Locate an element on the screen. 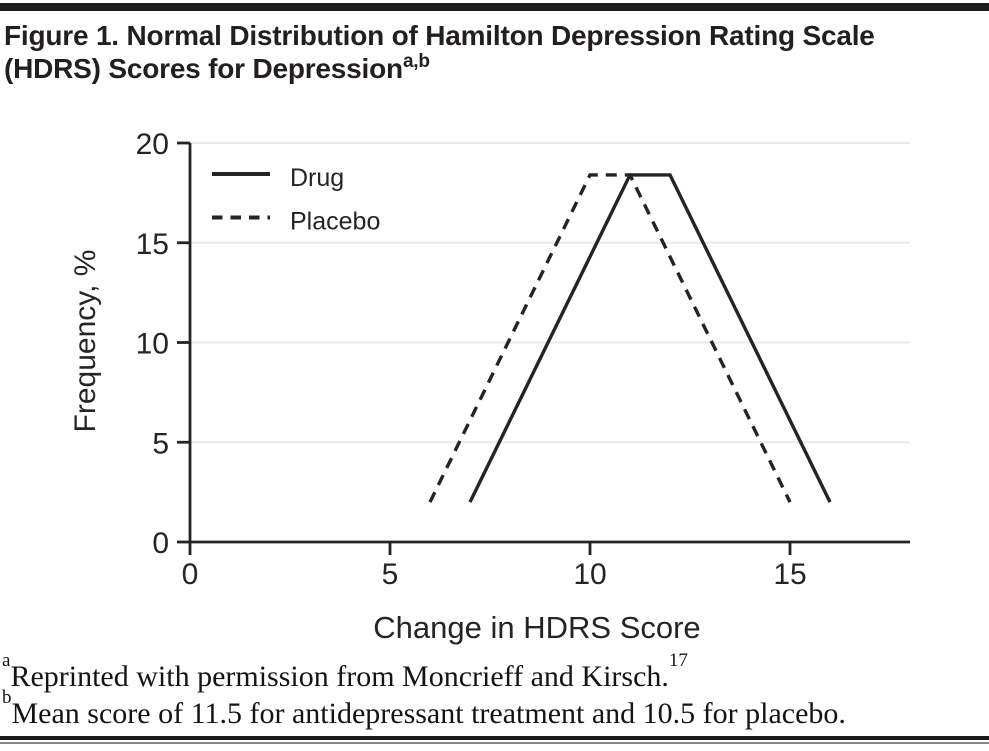 The width and height of the screenshot is (989, 751). x-axis-title: Change in HDRS Score is located at coordinates (536, 627).